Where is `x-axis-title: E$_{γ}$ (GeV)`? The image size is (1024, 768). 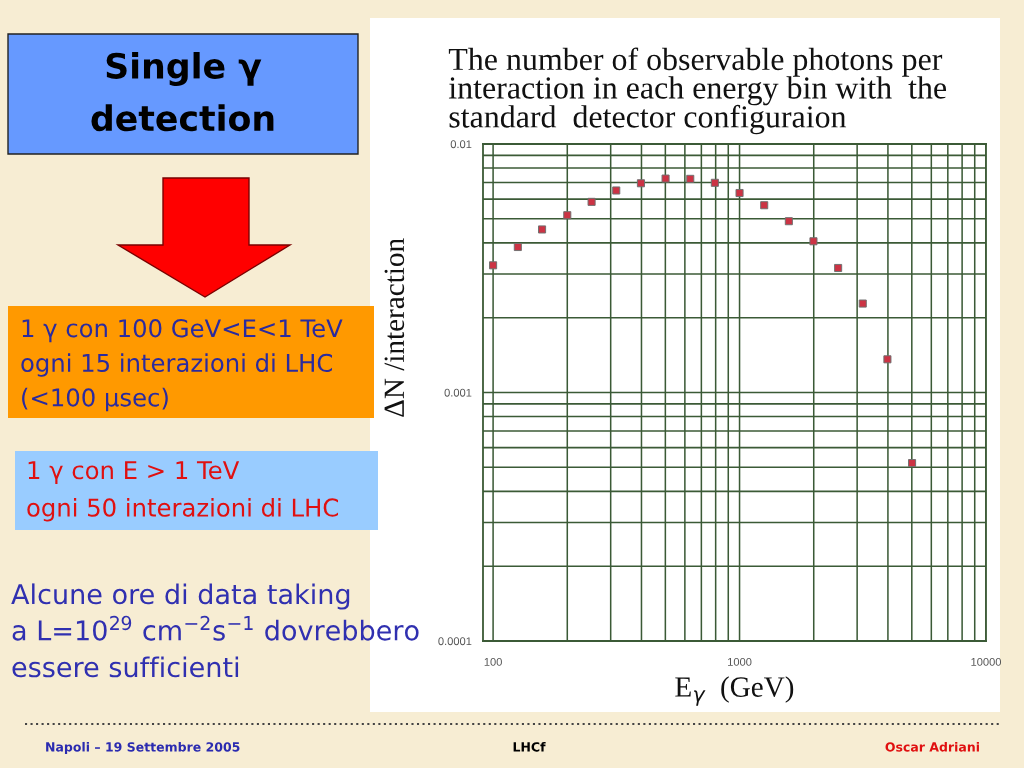
x-axis-title: E$_{γ}$ (GeV) is located at coordinates (734, 691).